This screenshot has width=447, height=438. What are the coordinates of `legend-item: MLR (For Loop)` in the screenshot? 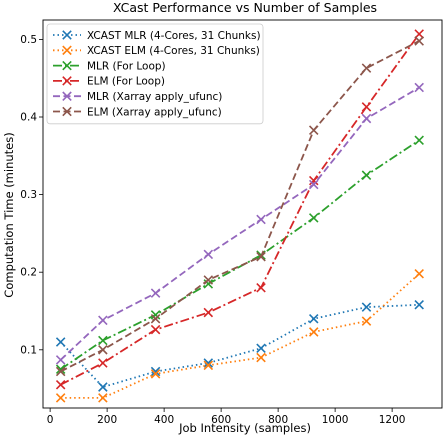 It's located at (109, 66).